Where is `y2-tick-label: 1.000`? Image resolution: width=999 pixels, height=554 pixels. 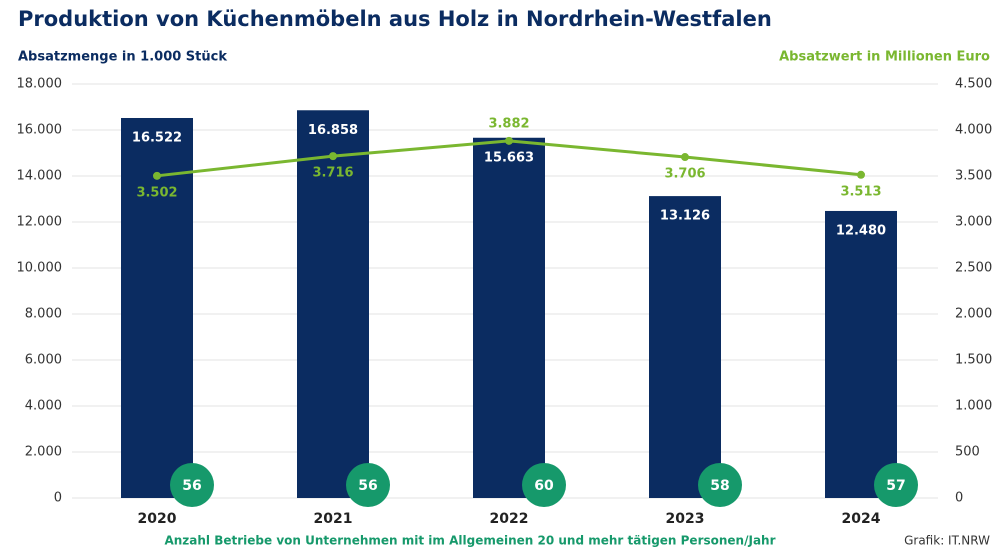
y2-tick-label: 1.000 is located at coordinates (973, 406).